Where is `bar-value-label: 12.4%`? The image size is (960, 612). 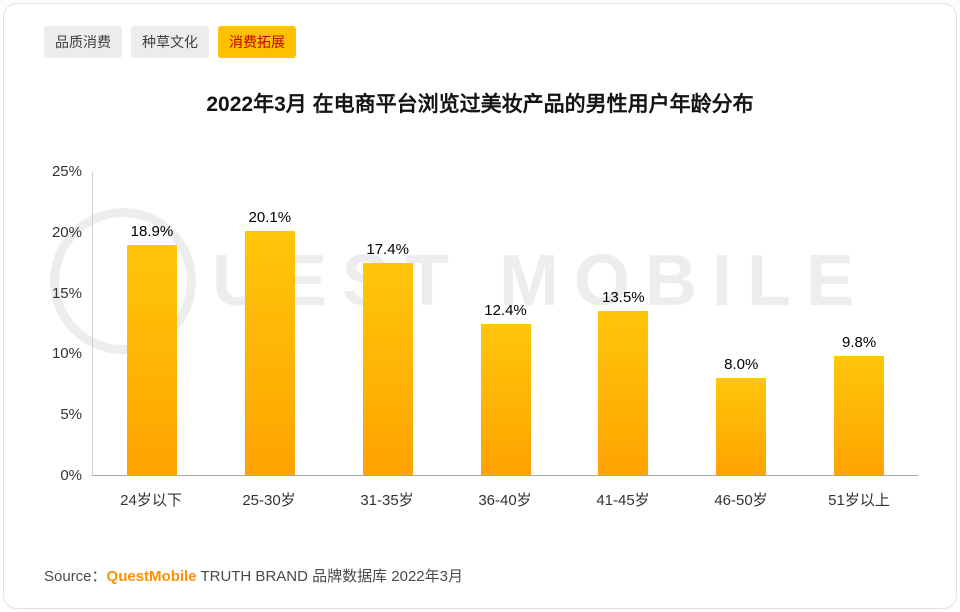
bar-value-label: 12.4% is located at coordinates (505, 311).